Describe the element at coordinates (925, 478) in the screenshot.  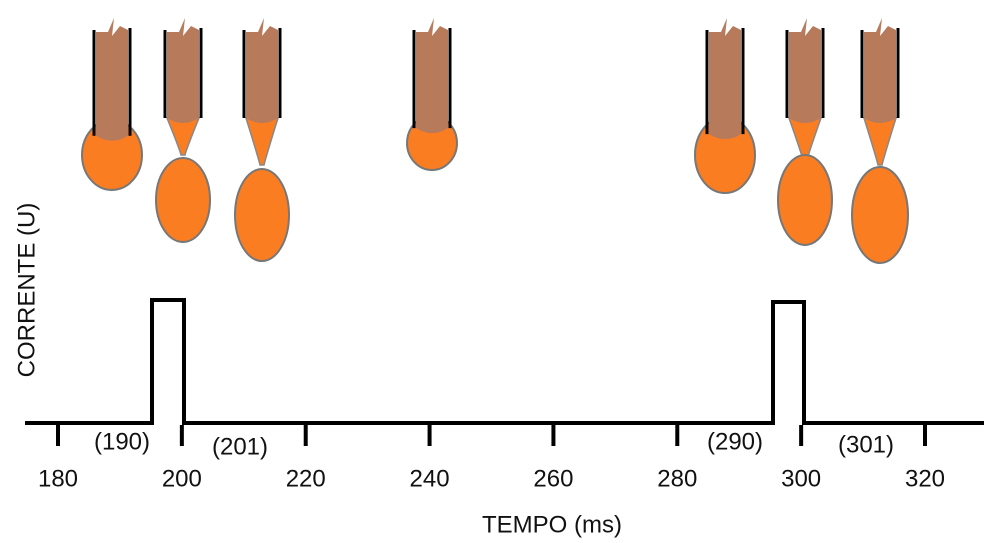
I see `x-tick-label: 320` at that location.